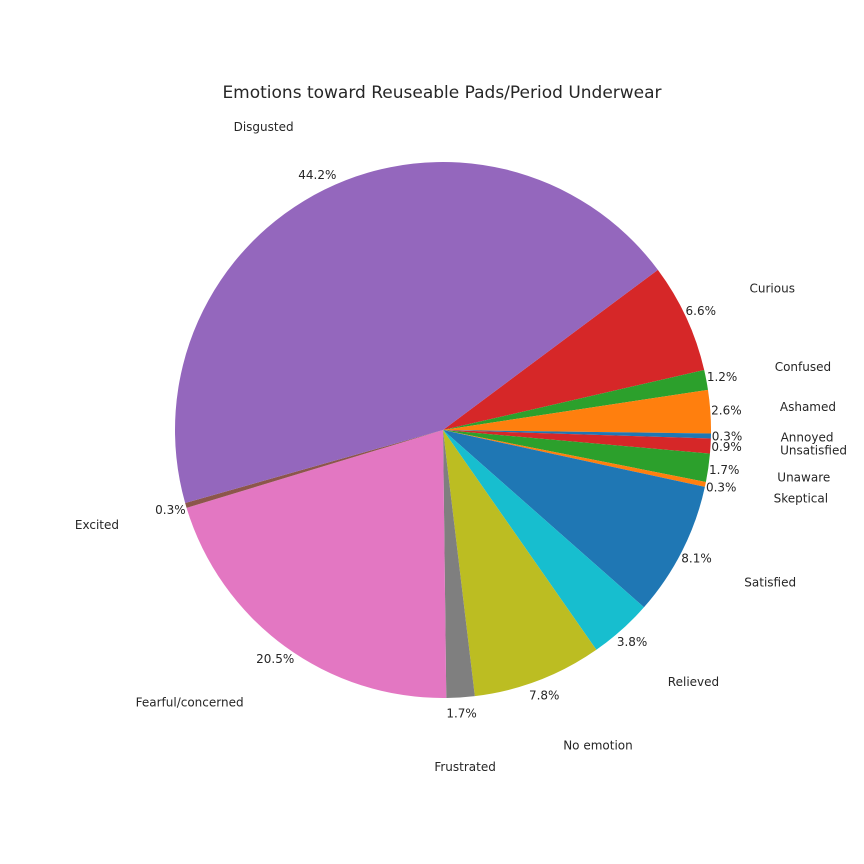  What do you see at coordinates (314, 469) in the screenshot?
I see `pie-slice-excited` at bounding box center [314, 469].